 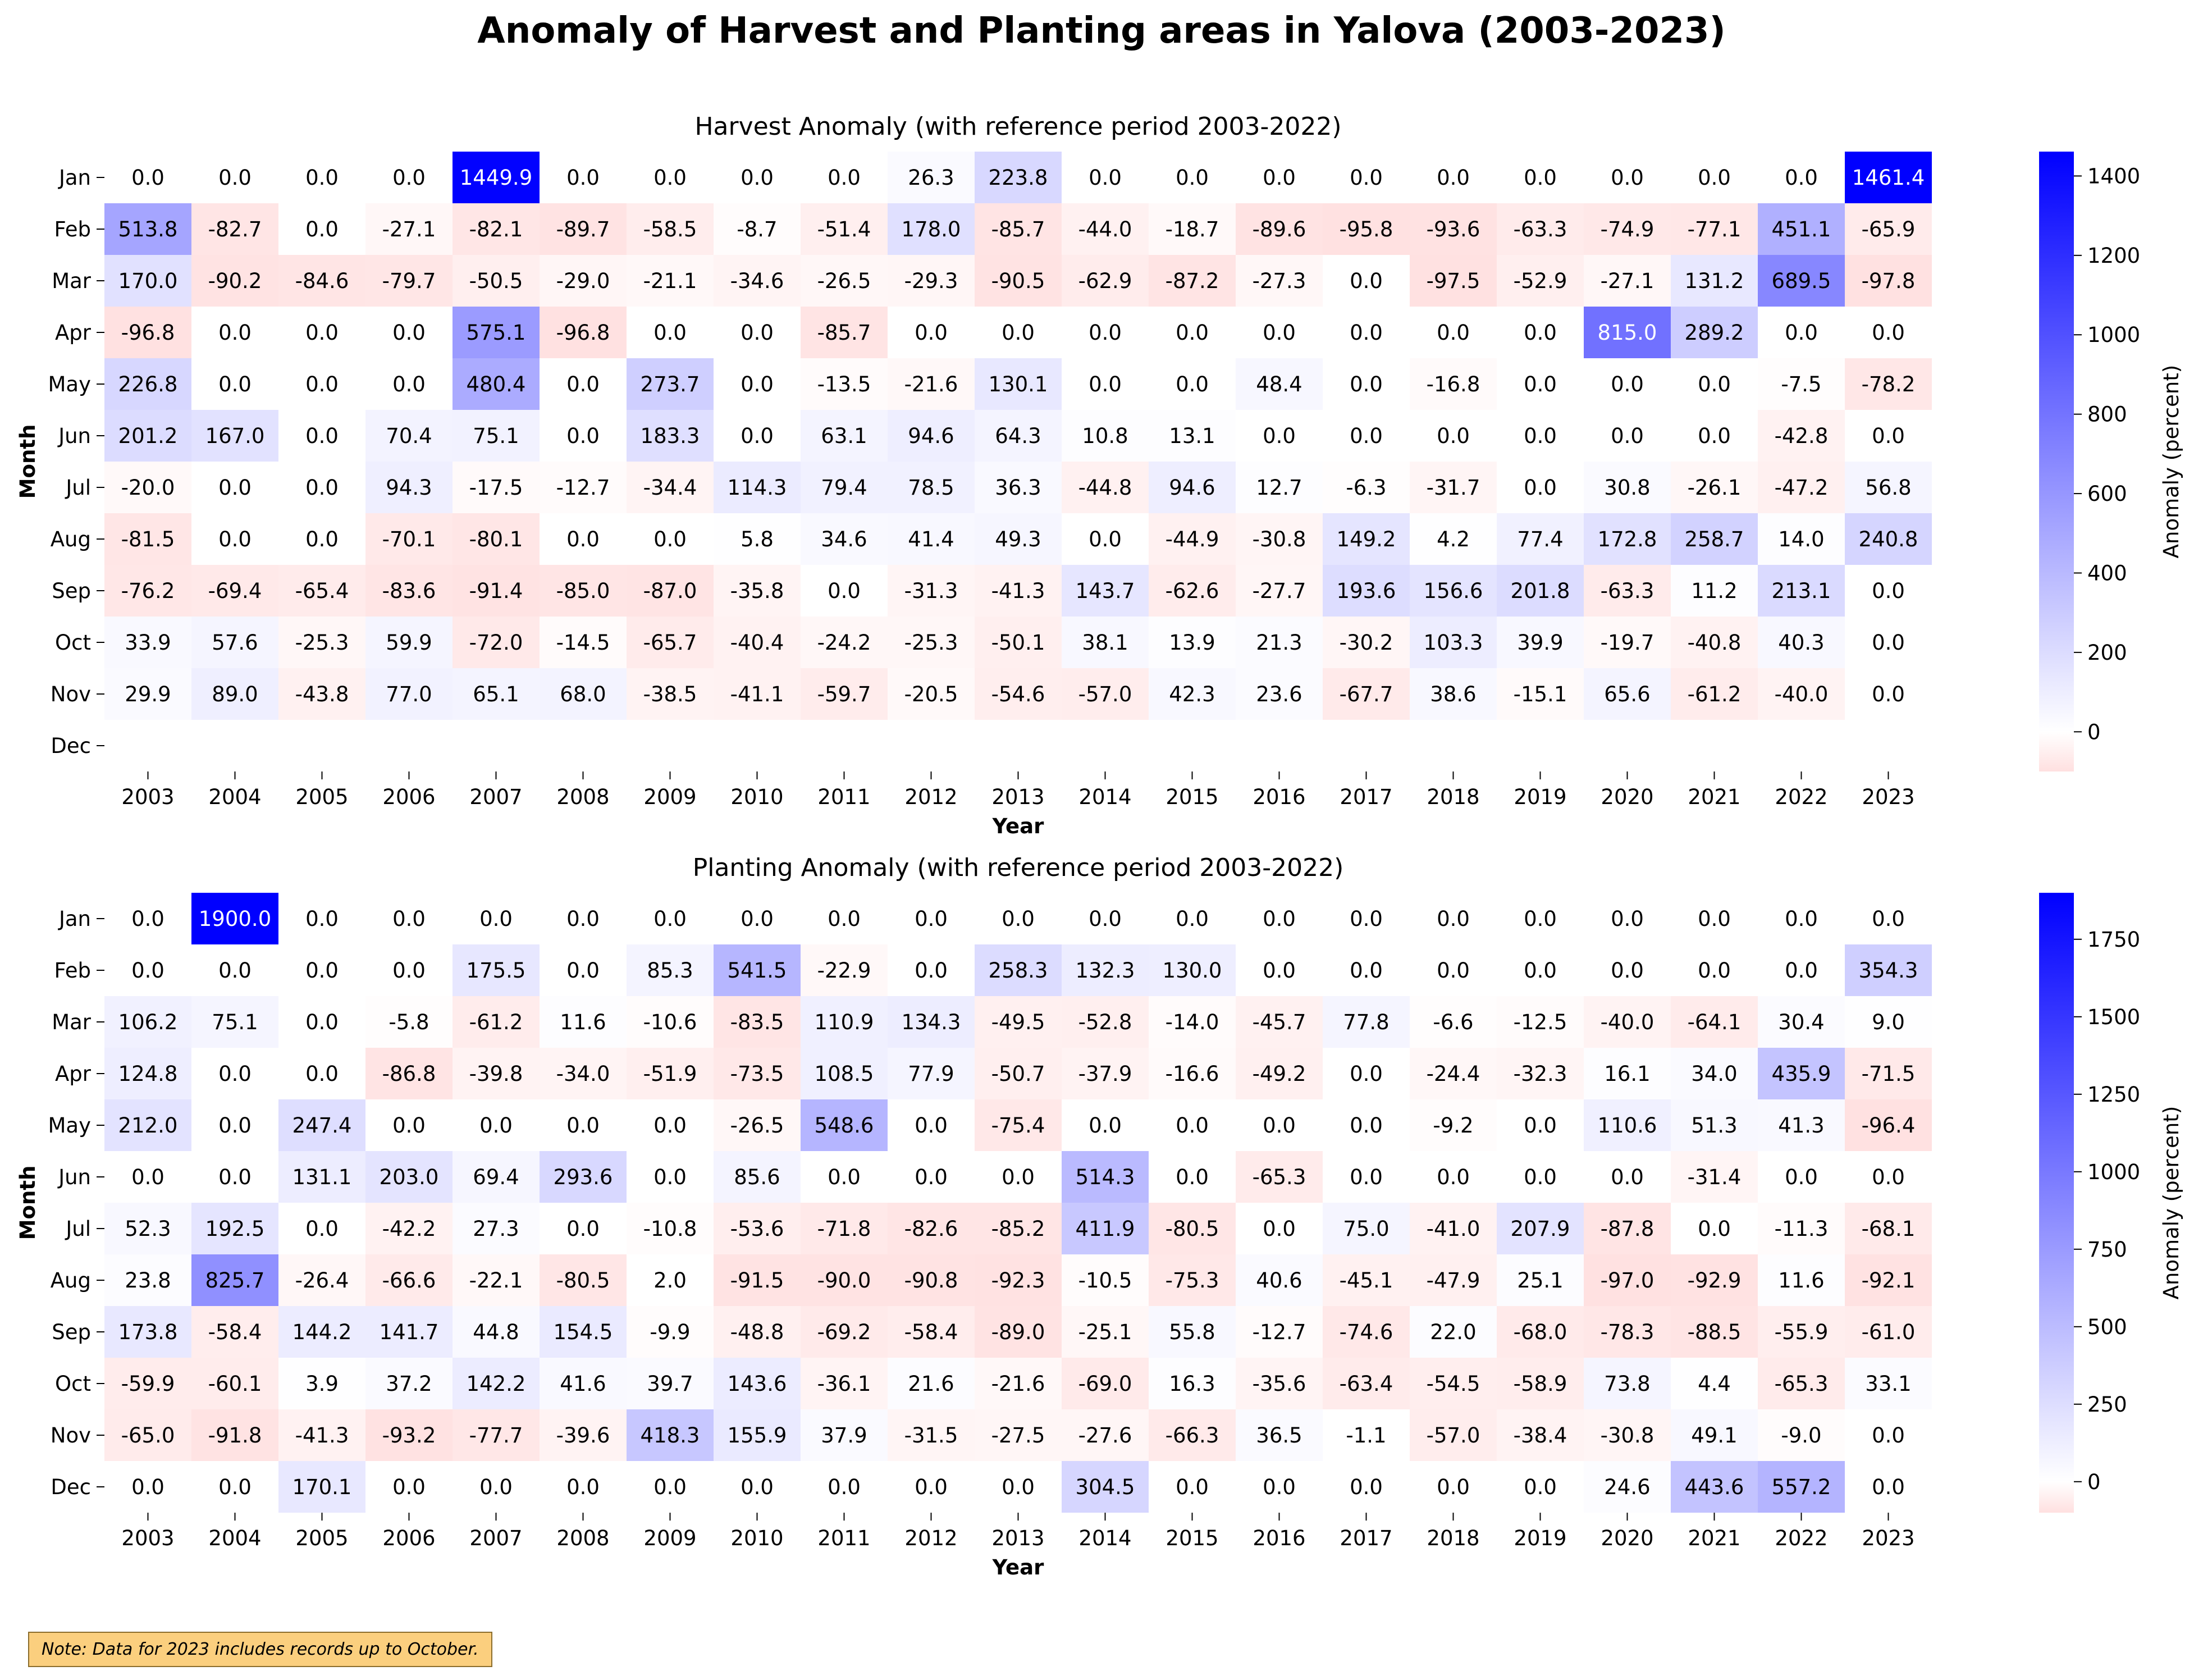 I want to click on harvest-cell-label: -70.1, so click(x=409, y=539).